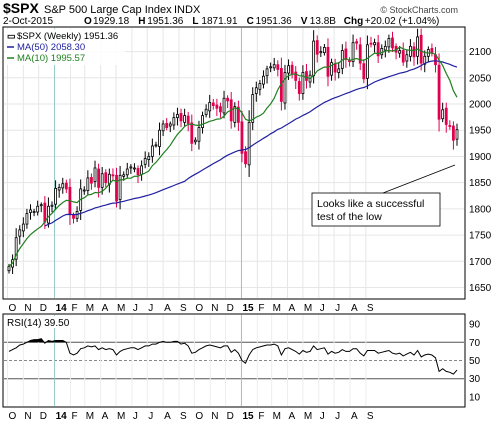  What do you see at coordinates (62, 308) in the screenshot?
I see `price-x-tick-label: 14` at bounding box center [62, 308].